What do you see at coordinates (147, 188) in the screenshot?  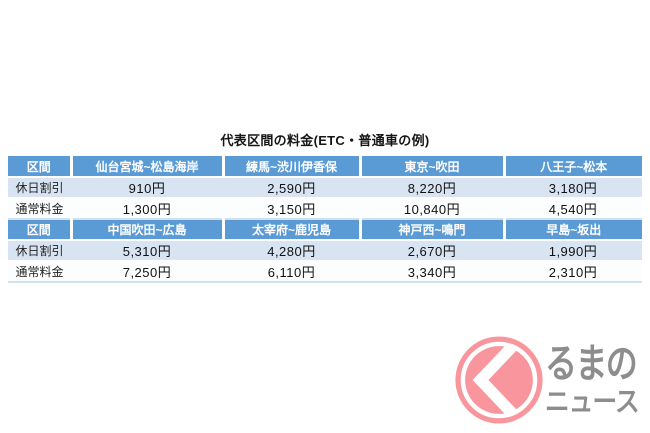 I see `fee-cell: 910円` at bounding box center [147, 188].